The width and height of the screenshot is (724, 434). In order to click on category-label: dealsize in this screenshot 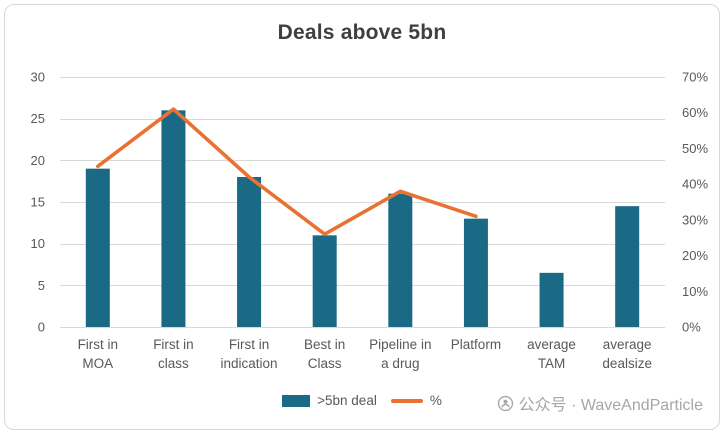, I will do `click(627, 363)`.